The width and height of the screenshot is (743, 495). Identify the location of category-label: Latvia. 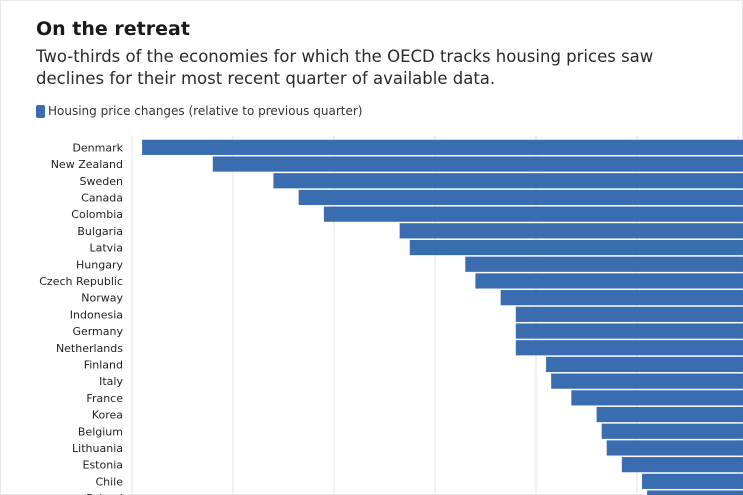
(107, 248).